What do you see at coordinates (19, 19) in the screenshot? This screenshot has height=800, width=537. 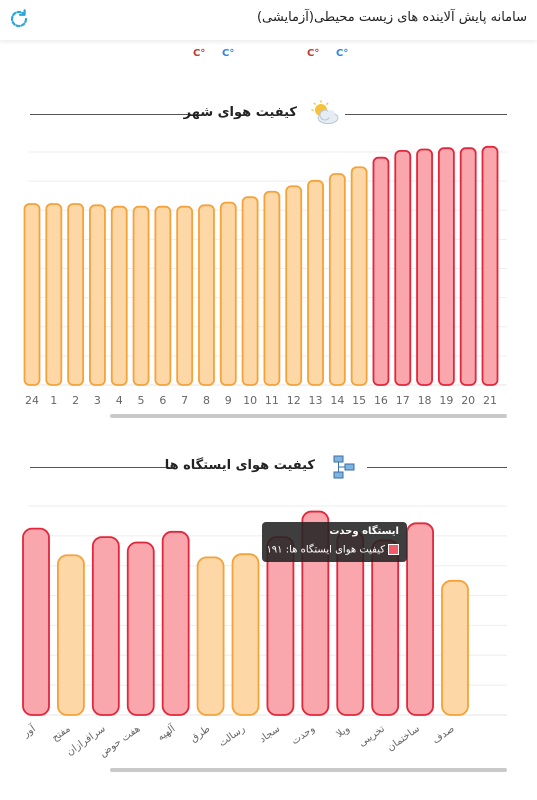 I see `refresh-icon` at bounding box center [19, 19].